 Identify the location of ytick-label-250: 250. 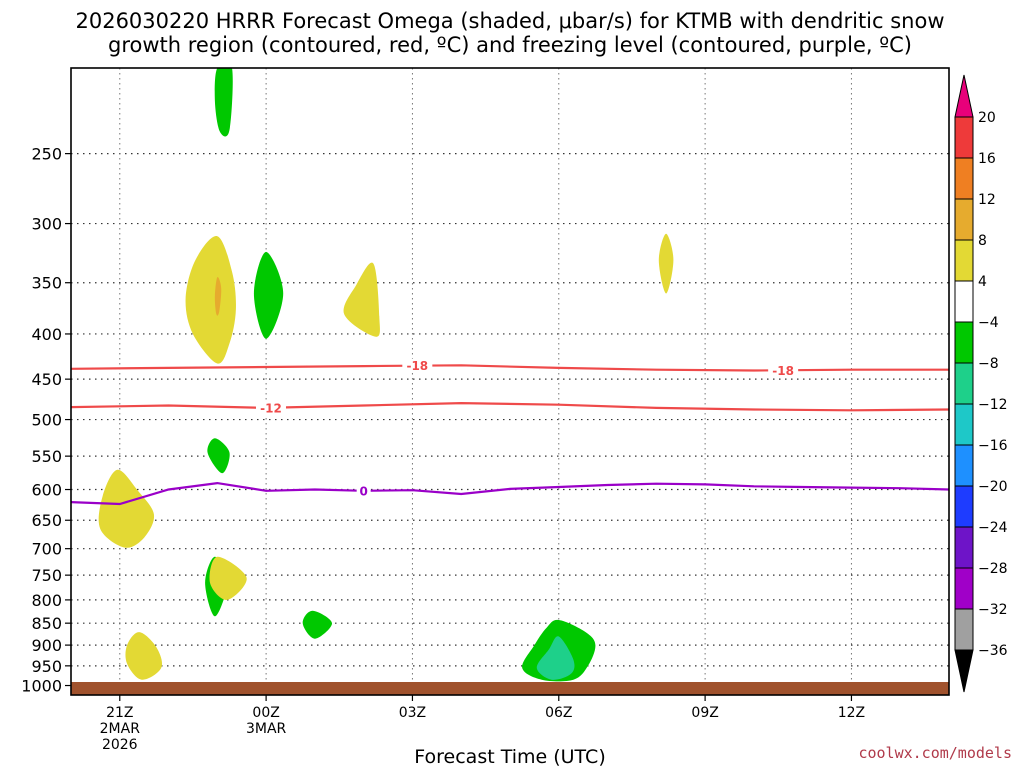
(46, 154).